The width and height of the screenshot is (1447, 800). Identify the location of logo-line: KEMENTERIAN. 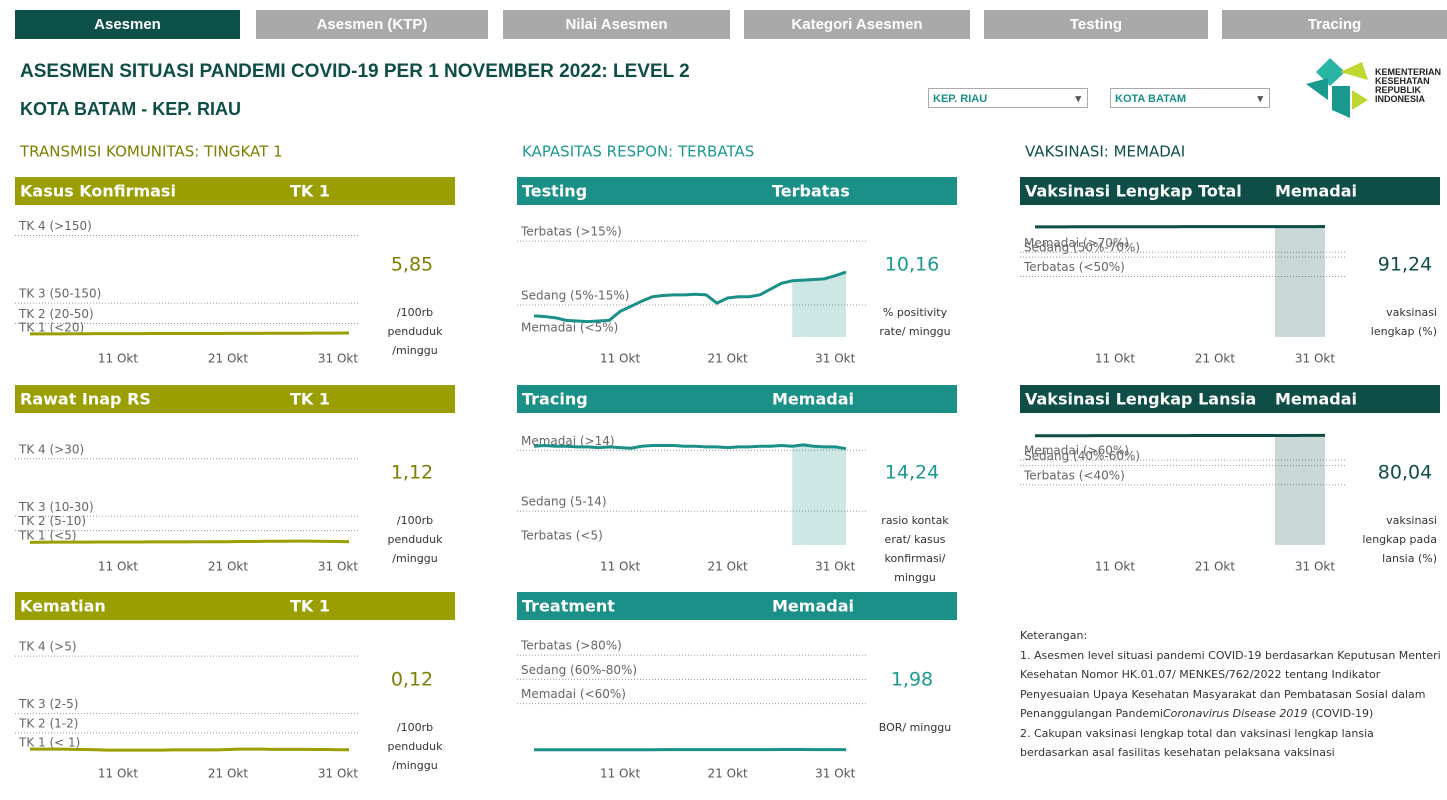
(1408, 72).